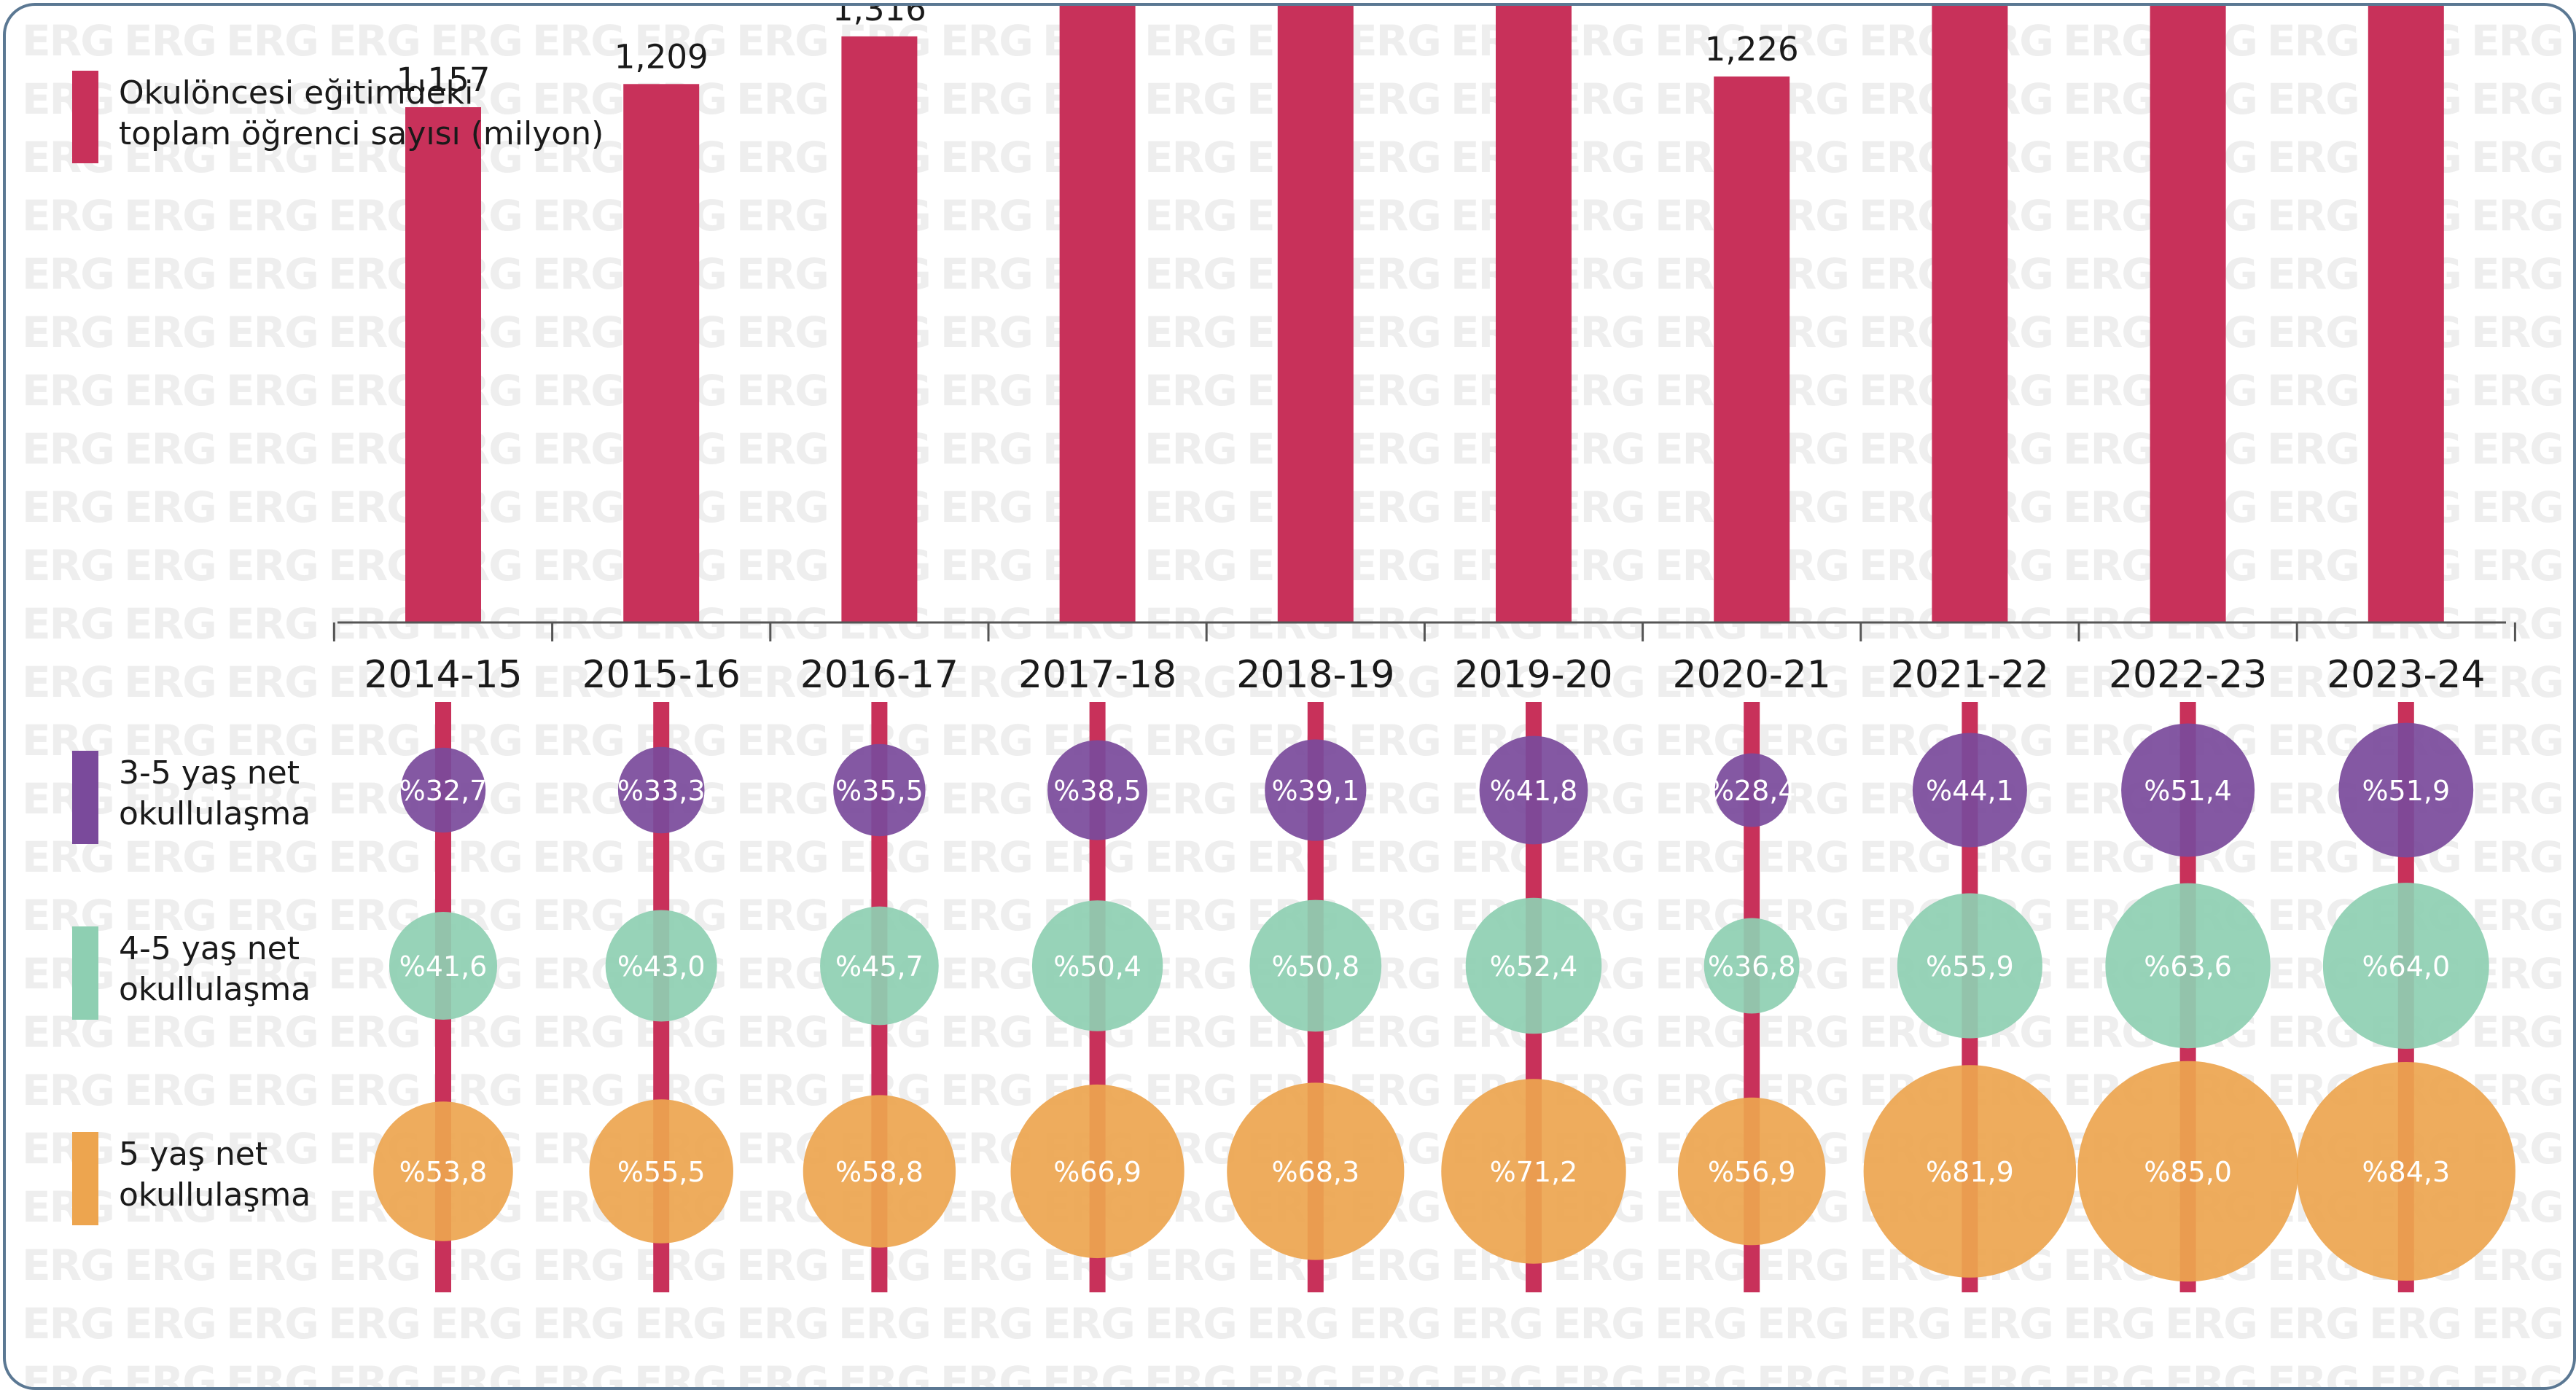  What do you see at coordinates (2188, 1172) in the screenshot?
I see `bubble-value-label: %85,0` at bounding box center [2188, 1172].